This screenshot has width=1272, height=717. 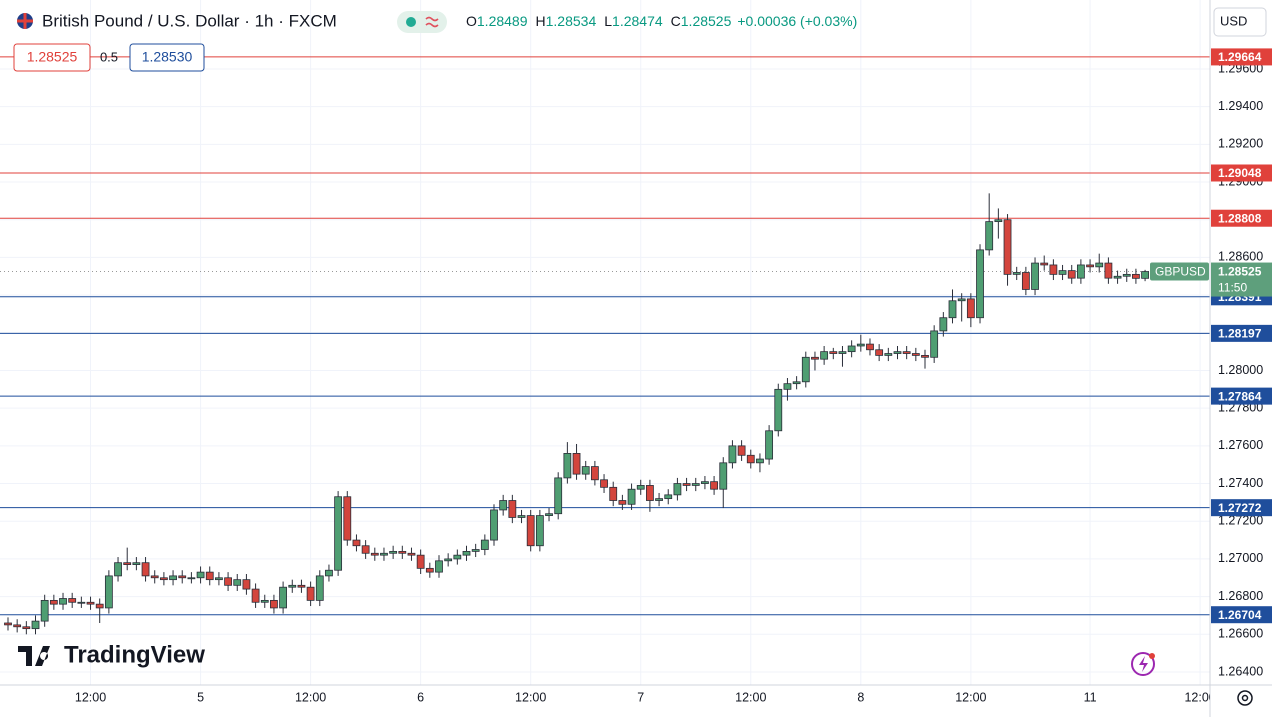 I want to click on ohlc-label: H, so click(x=541, y=21).